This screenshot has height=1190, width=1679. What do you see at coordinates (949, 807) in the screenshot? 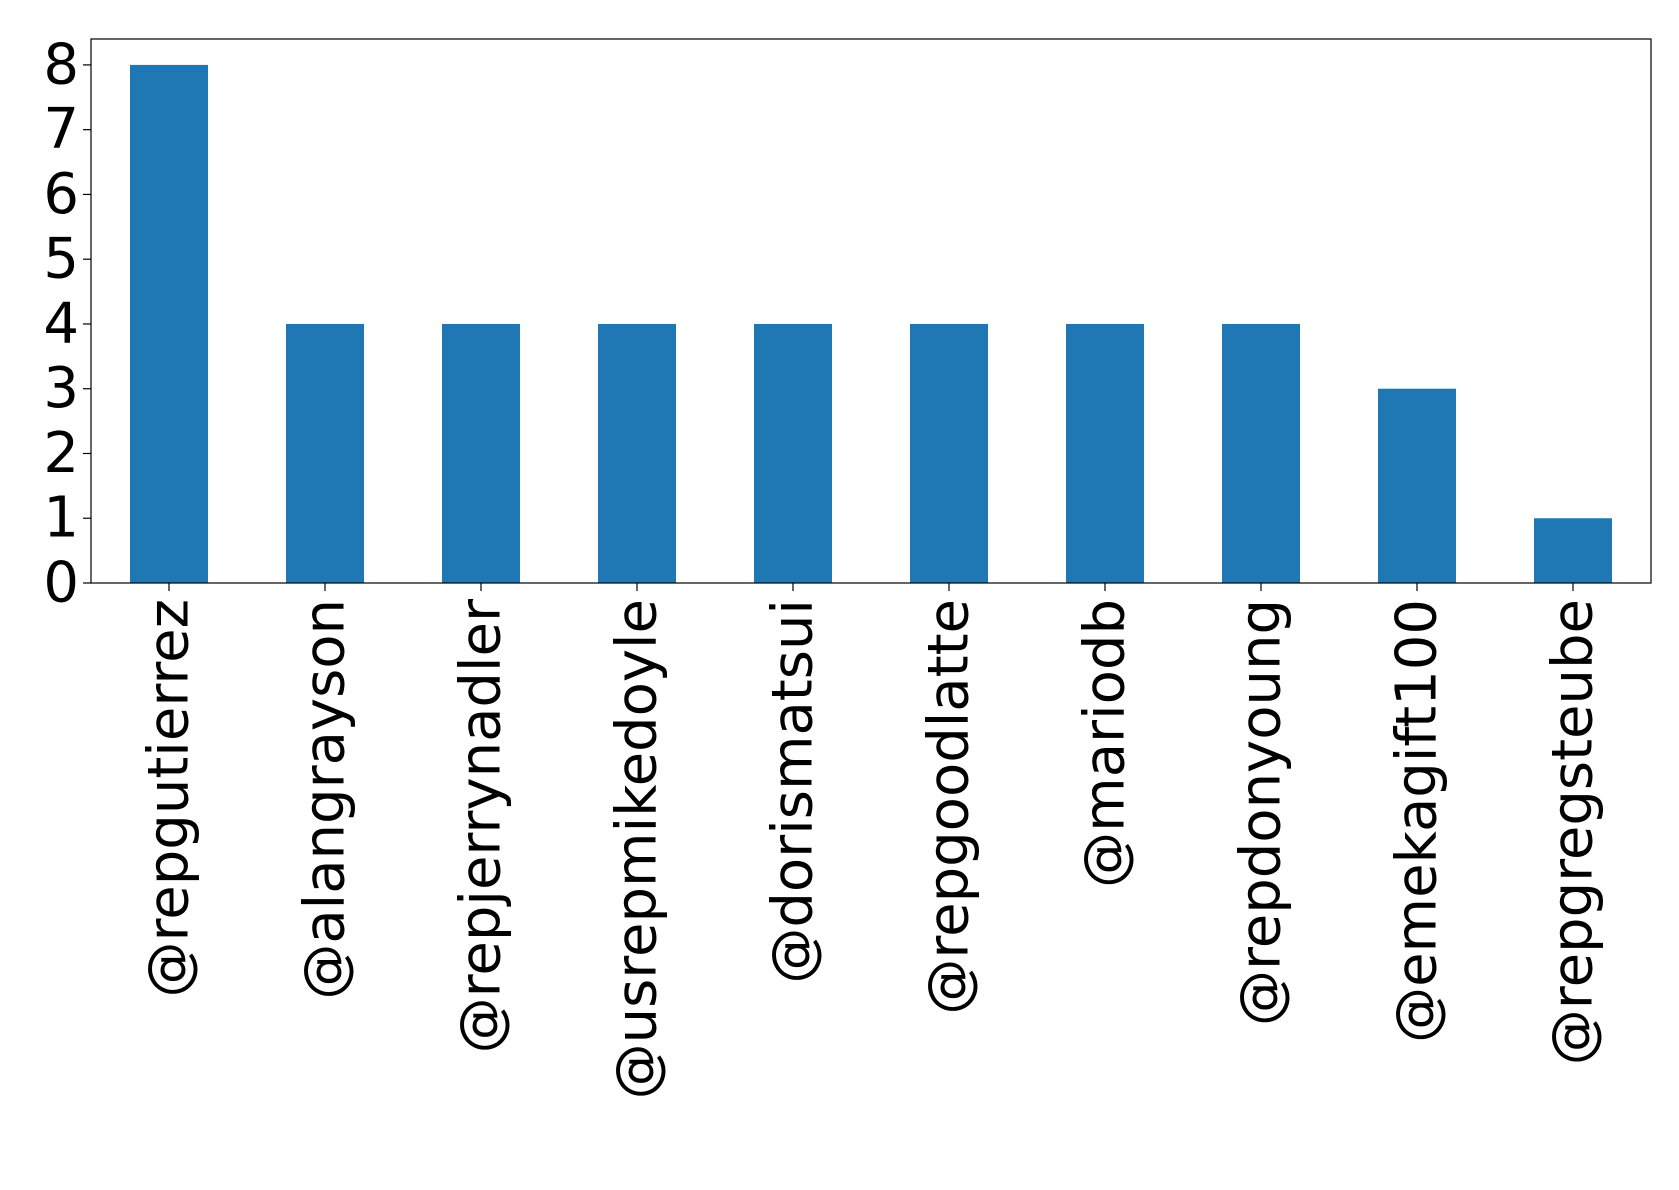
I see `x-tick-label: @repgoodlatte` at bounding box center [949, 807].